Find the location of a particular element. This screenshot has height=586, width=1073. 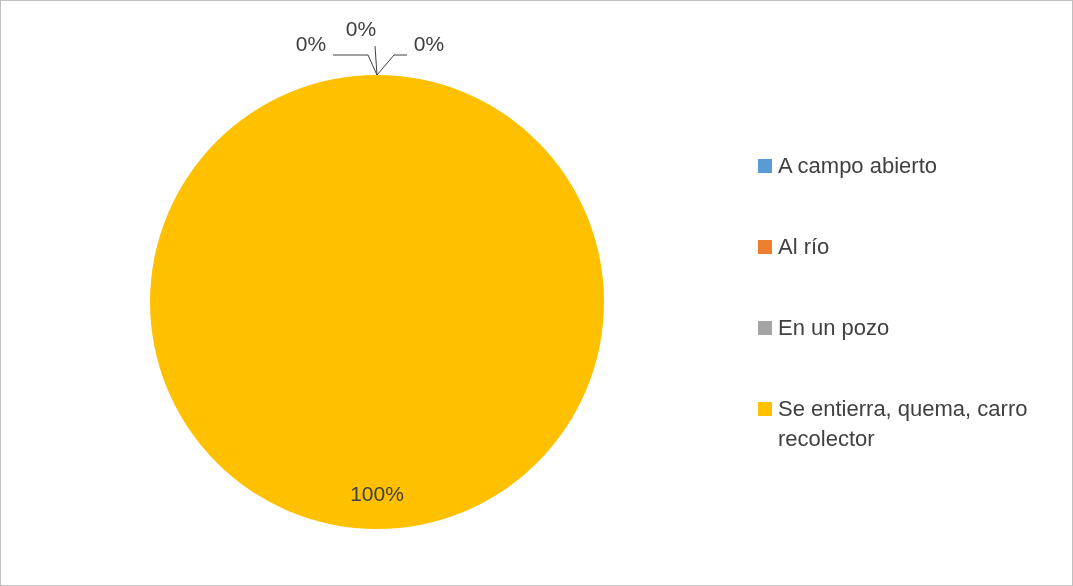

legend-label: En un pozo is located at coordinates (834, 328).